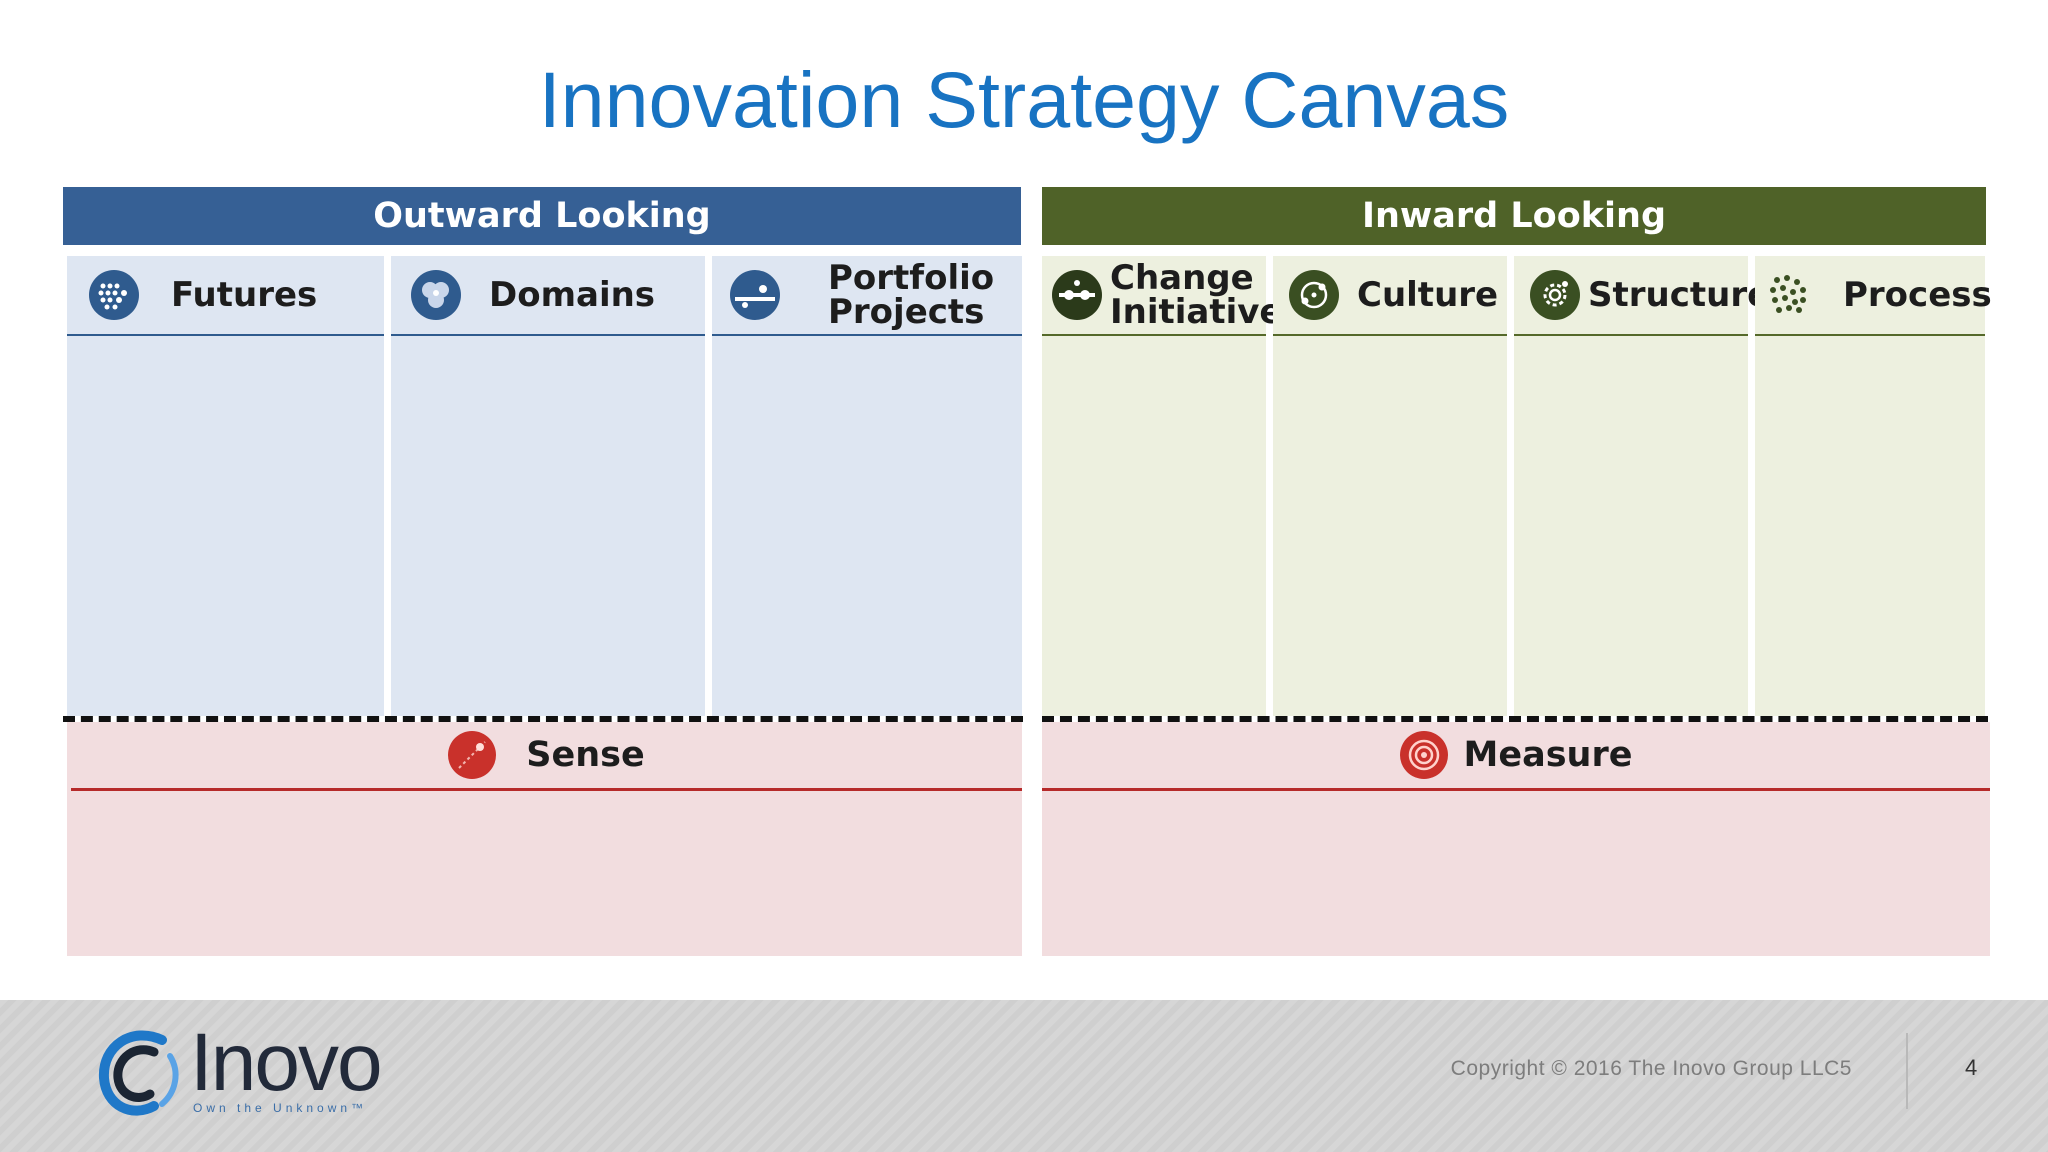 Image resolution: width=2048 pixels, height=1152 pixels. What do you see at coordinates (1314, 295) in the screenshot?
I see `culture-icon` at bounding box center [1314, 295].